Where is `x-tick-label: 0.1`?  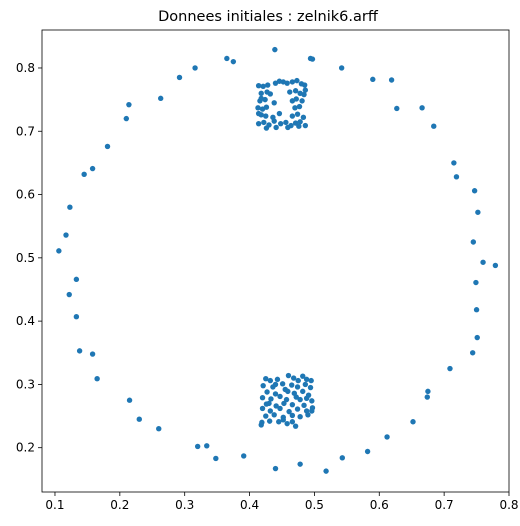
x-tick-label: 0.1 is located at coordinates (54, 505).